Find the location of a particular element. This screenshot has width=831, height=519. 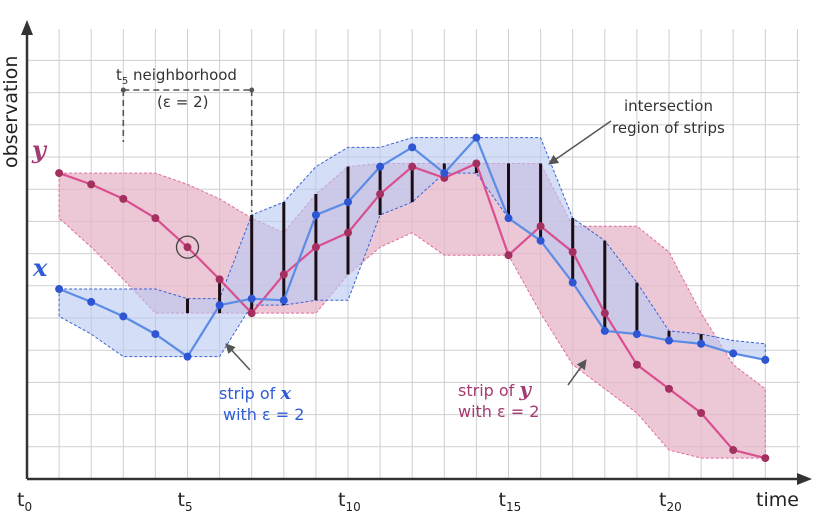

y-axis-title: observation is located at coordinates (11, 112).